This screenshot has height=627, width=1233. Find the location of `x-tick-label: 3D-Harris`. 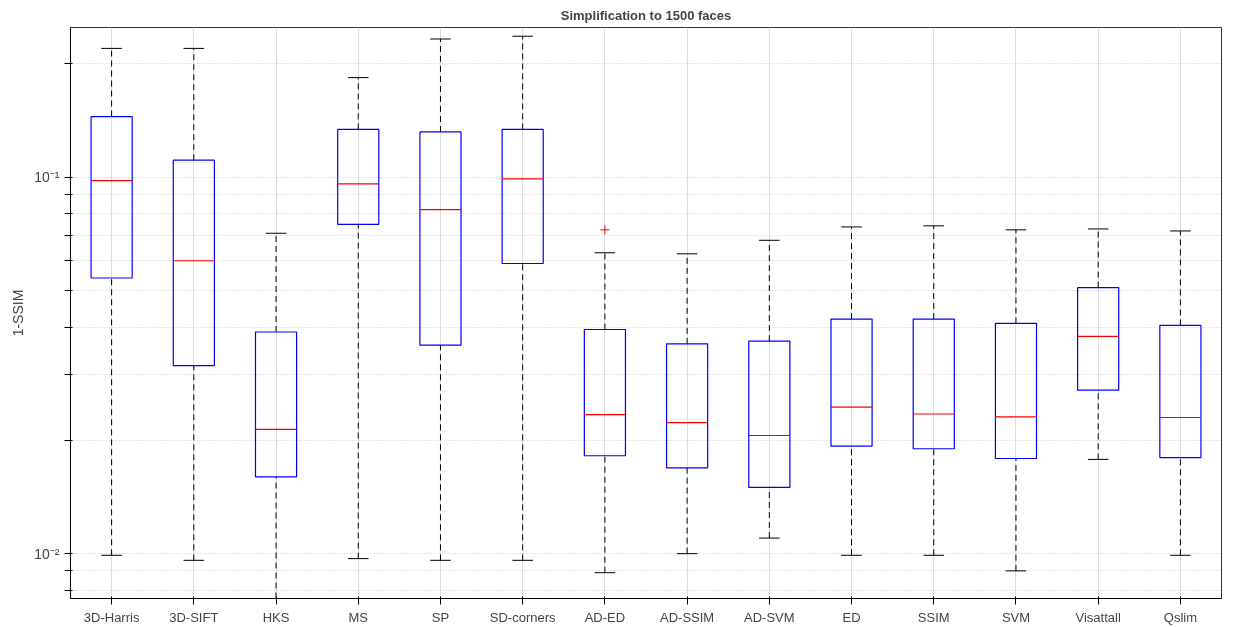

x-tick-label: 3D-Harris is located at coordinates (111, 617).